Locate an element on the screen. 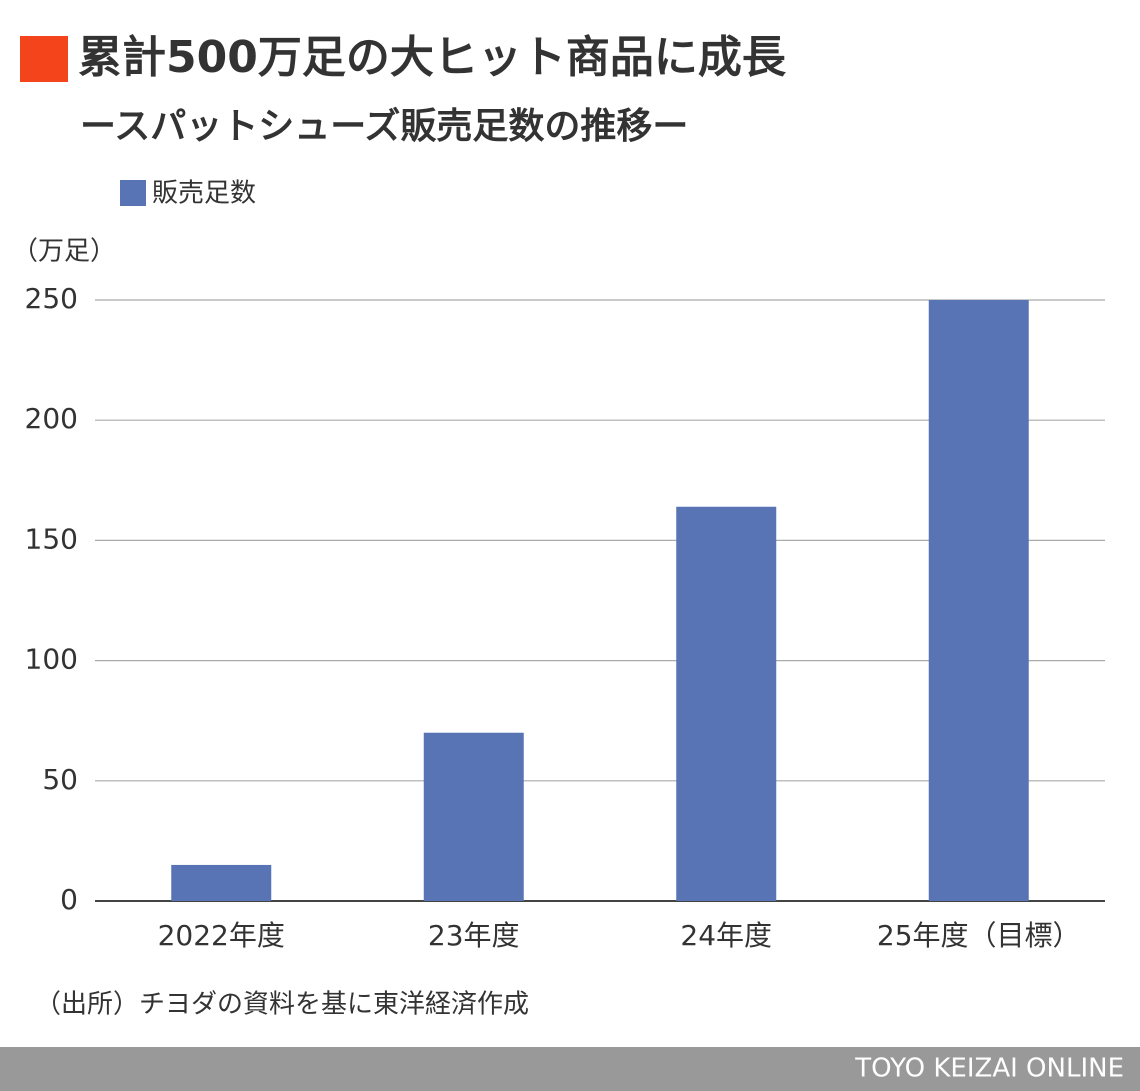  footer-bar is located at coordinates (570, 1069).